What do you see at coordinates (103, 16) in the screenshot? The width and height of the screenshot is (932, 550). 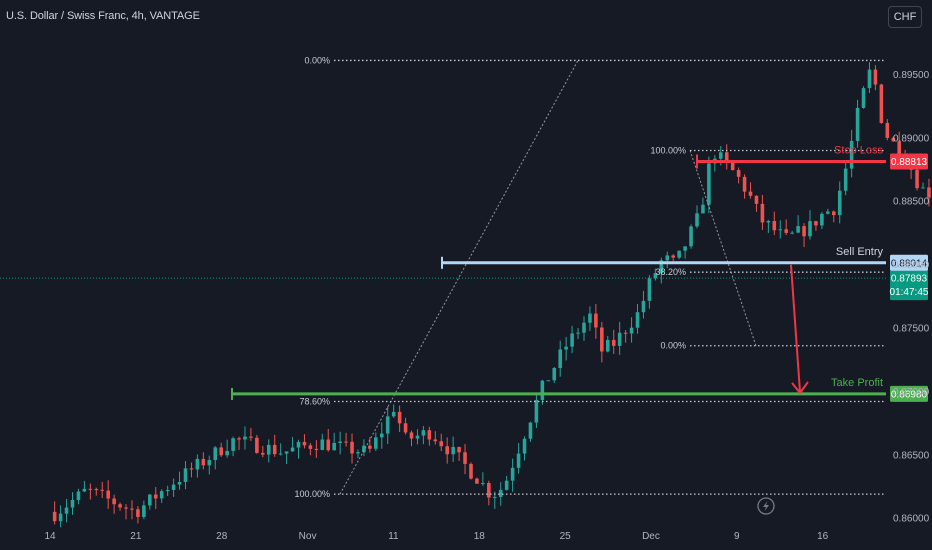 I see `chart-title: U.S. Dollar / Swiss Franc, 4h, VANTAGE` at bounding box center [103, 16].